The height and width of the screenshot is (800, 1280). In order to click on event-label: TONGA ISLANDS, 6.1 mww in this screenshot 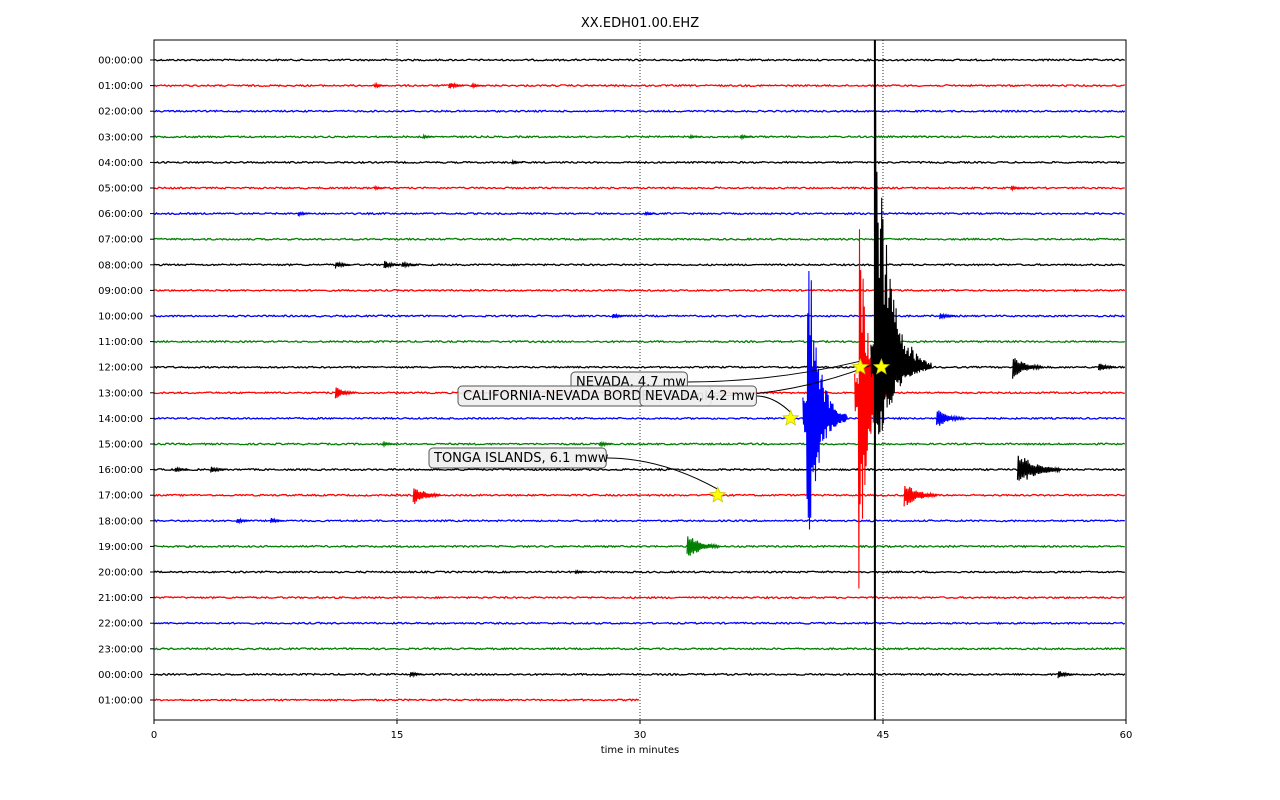, I will do `click(521, 458)`.